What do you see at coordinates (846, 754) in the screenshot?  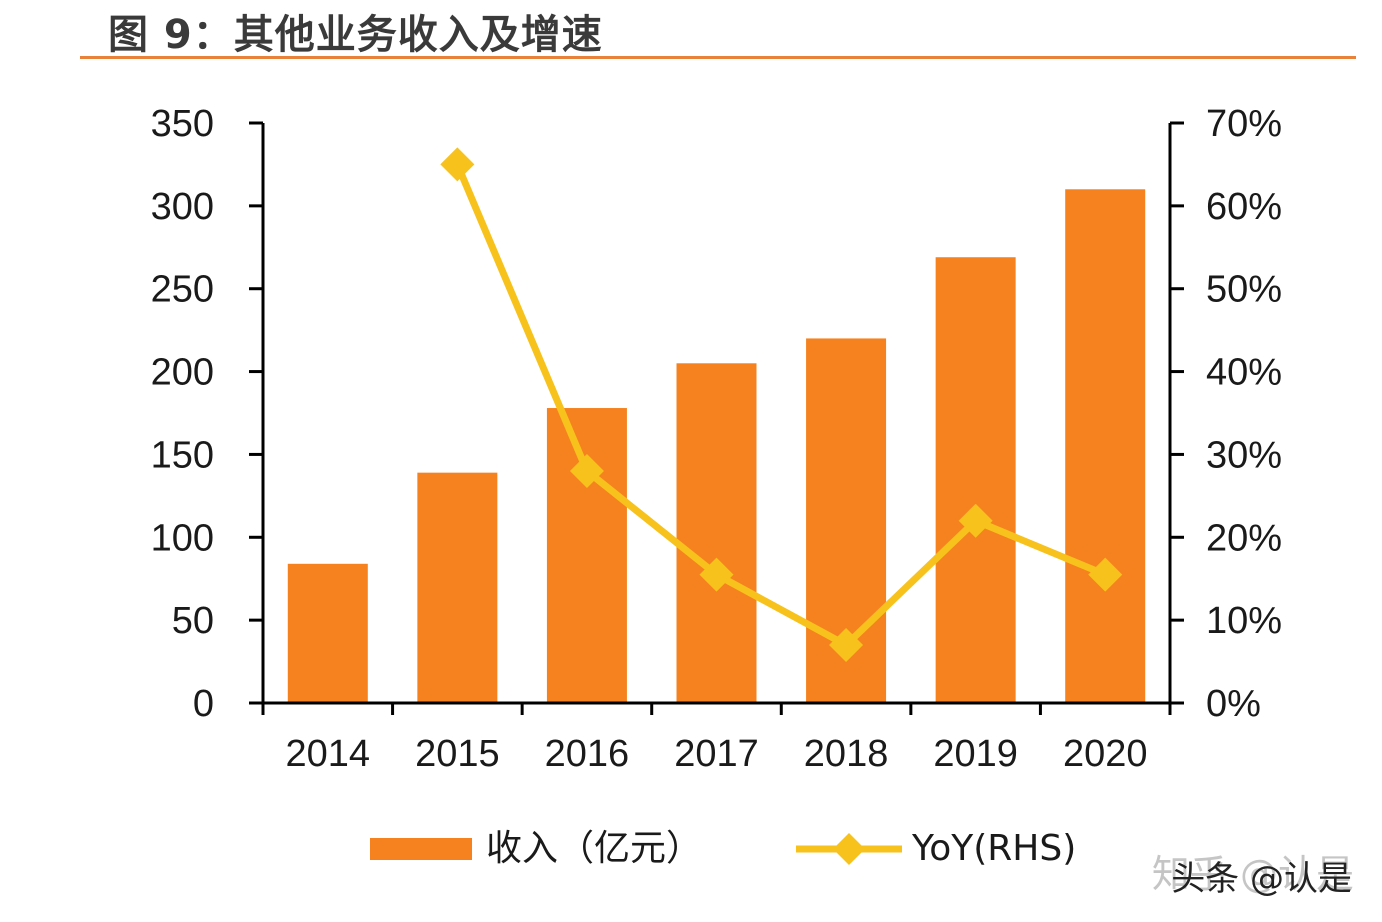 I see `x-tick-label: 2018` at bounding box center [846, 754].